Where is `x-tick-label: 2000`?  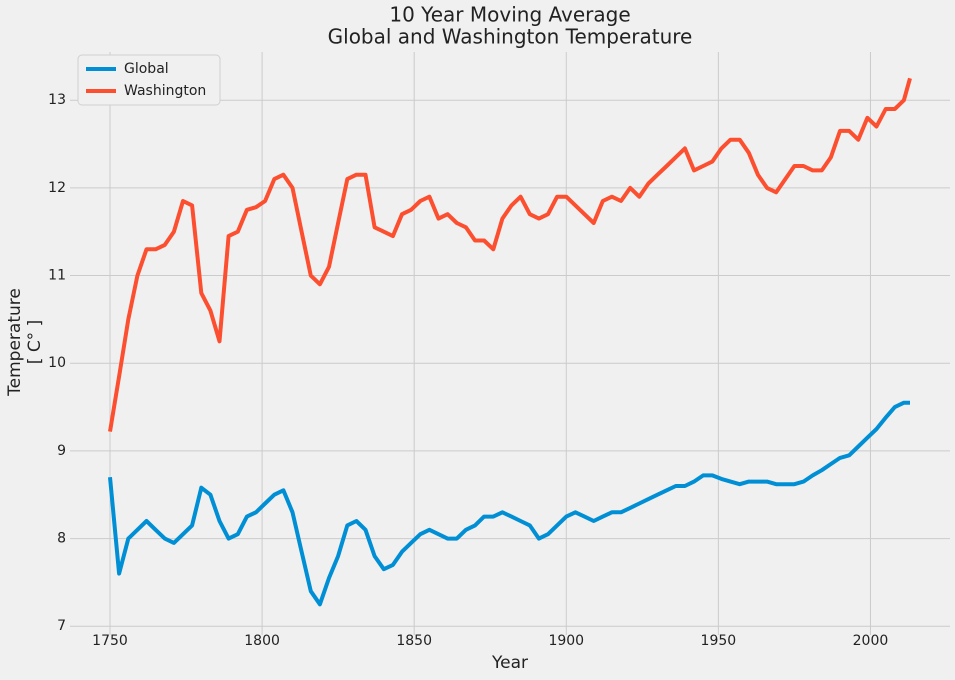 x-tick-label: 2000 is located at coordinates (871, 641).